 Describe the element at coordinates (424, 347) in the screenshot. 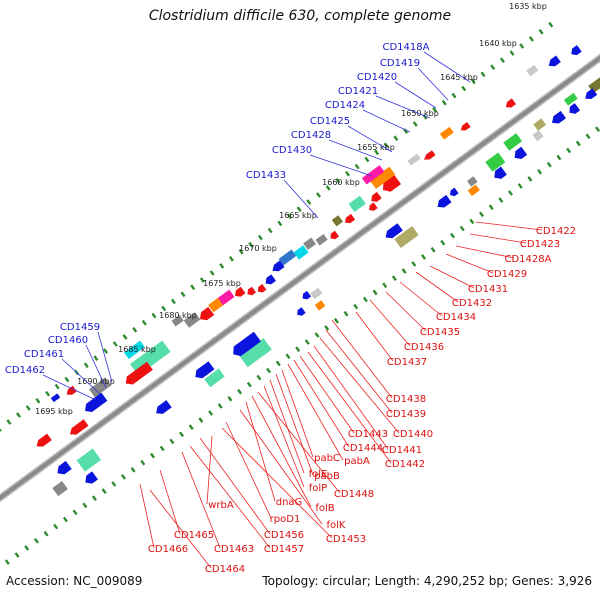

I see `inner-gene-label: CD1436` at that location.